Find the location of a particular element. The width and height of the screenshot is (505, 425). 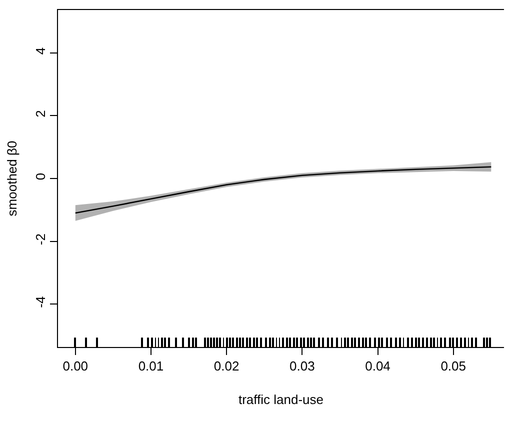

y-tick-label: 4 is located at coordinates (40, 51).